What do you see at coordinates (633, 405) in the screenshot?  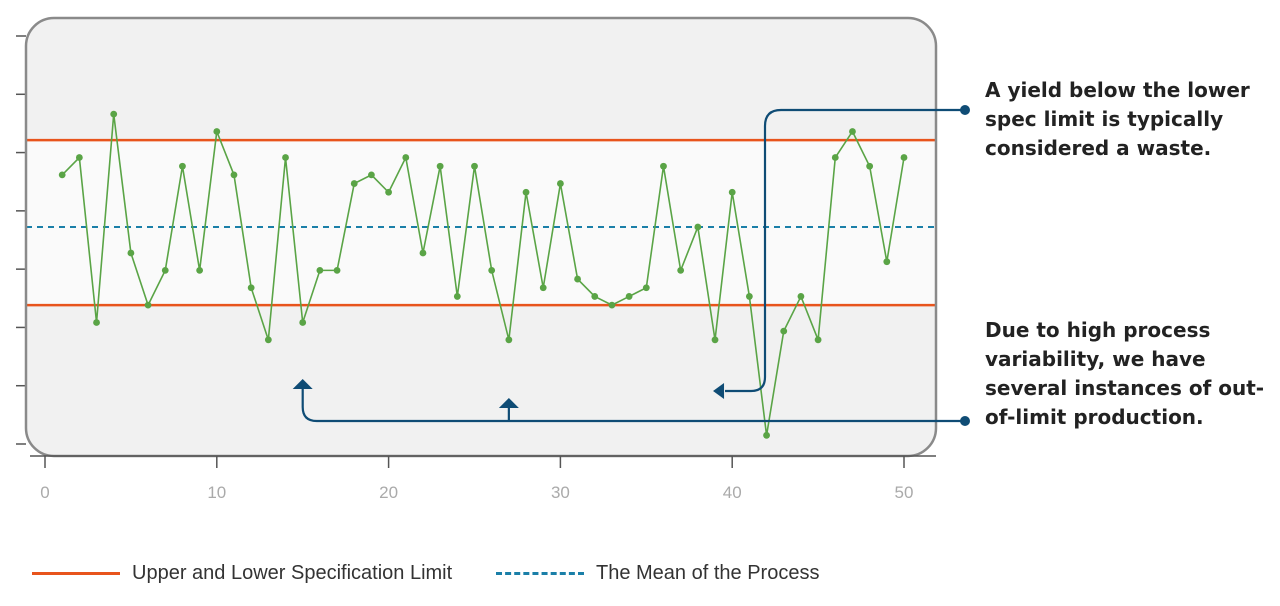 I see `variability-connector` at bounding box center [633, 405].